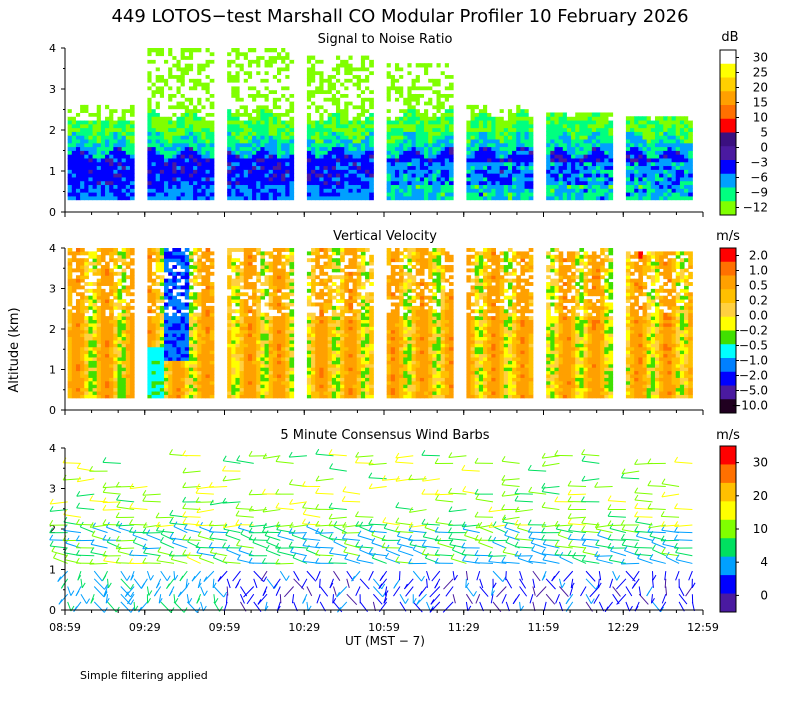 This screenshot has width=800, height=704. What do you see at coordinates (728, 140) in the screenshot?
I see `colorbar-swatch` at bounding box center [728, 140].